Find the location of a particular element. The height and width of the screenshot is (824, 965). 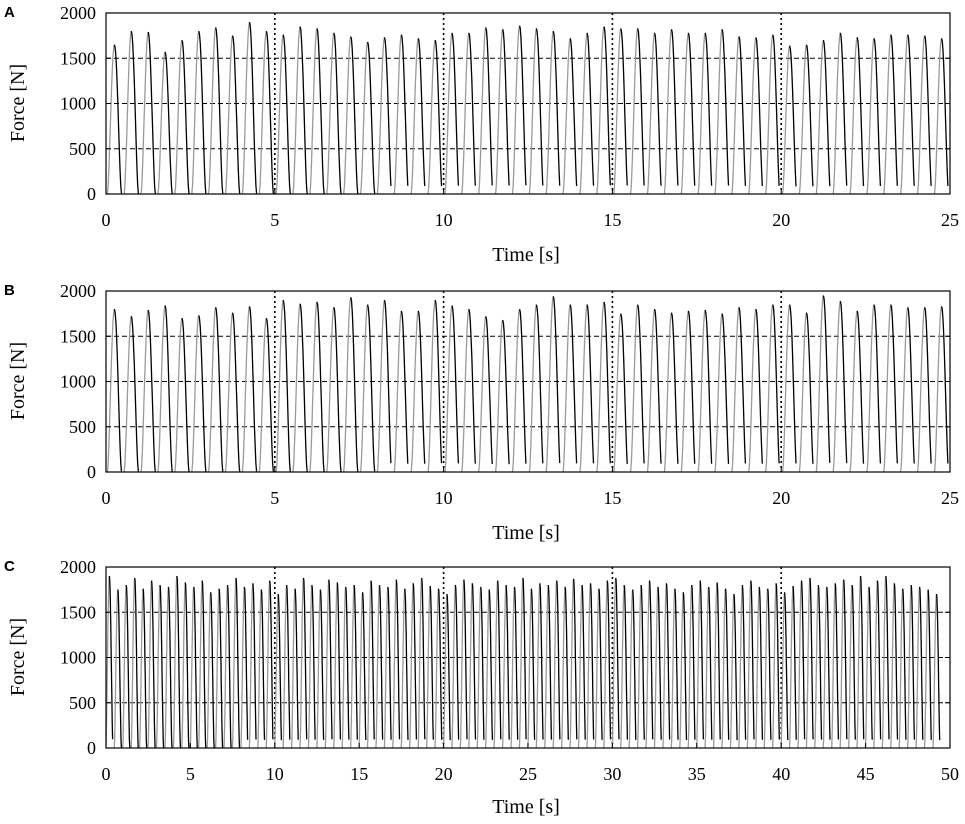

x-tick-label: 5 is located at coordinates (274, 498).